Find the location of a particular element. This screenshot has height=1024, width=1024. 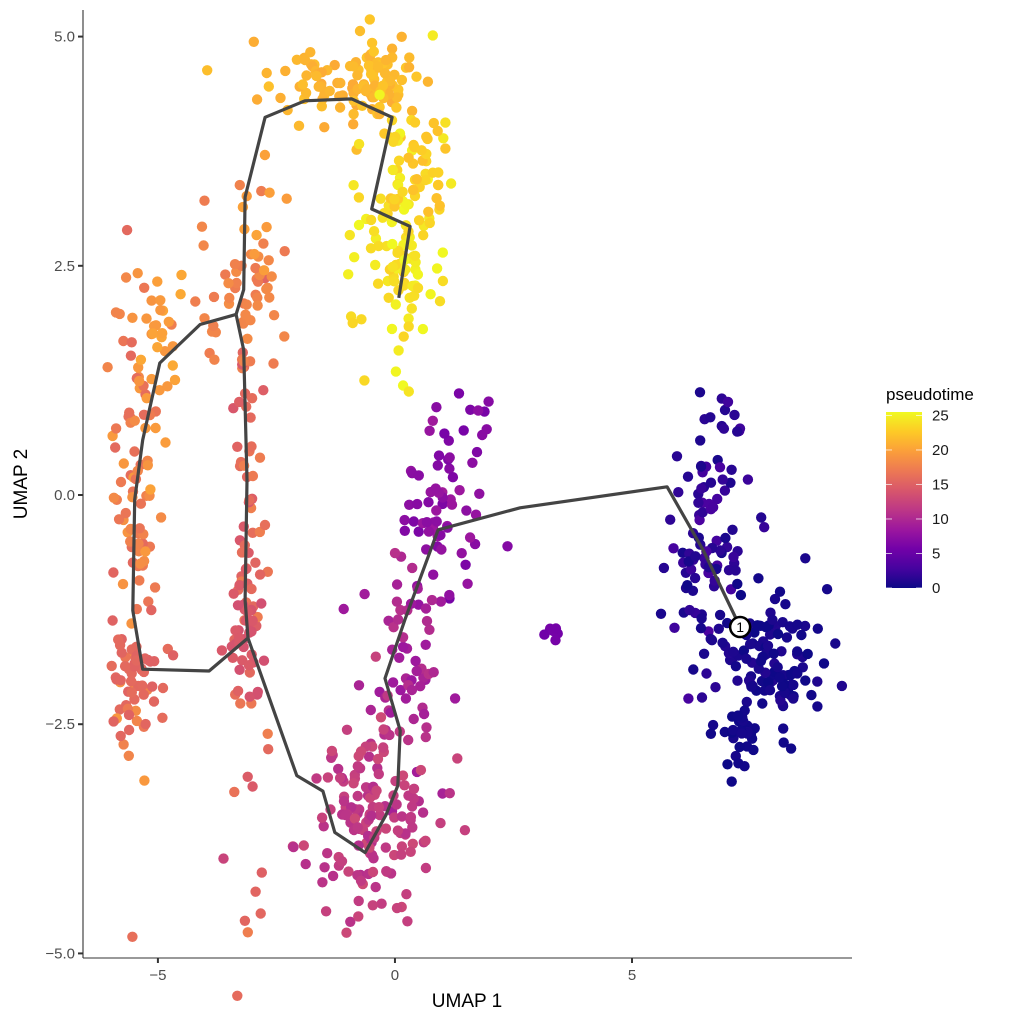

legend-colorbar is located at coordinates (904, 500).